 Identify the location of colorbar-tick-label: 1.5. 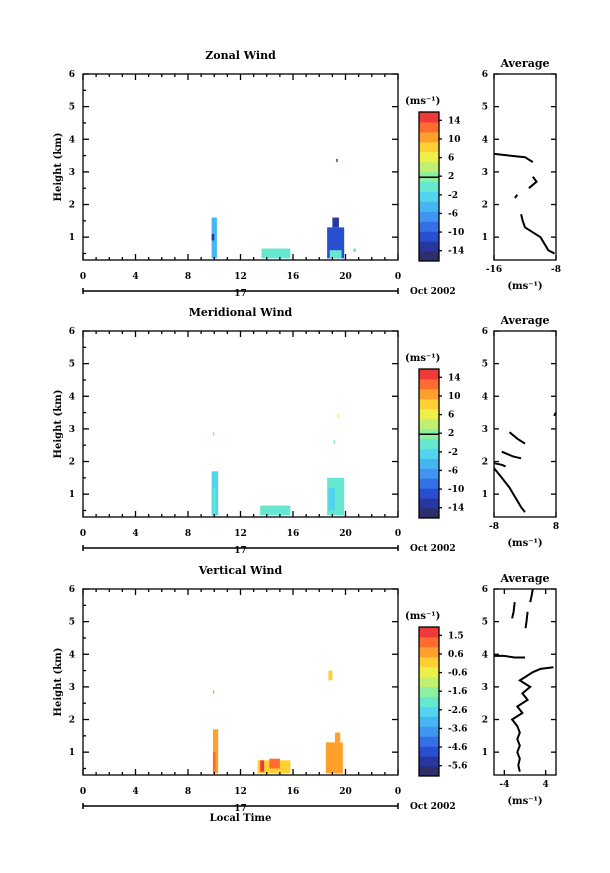
(456, 636).